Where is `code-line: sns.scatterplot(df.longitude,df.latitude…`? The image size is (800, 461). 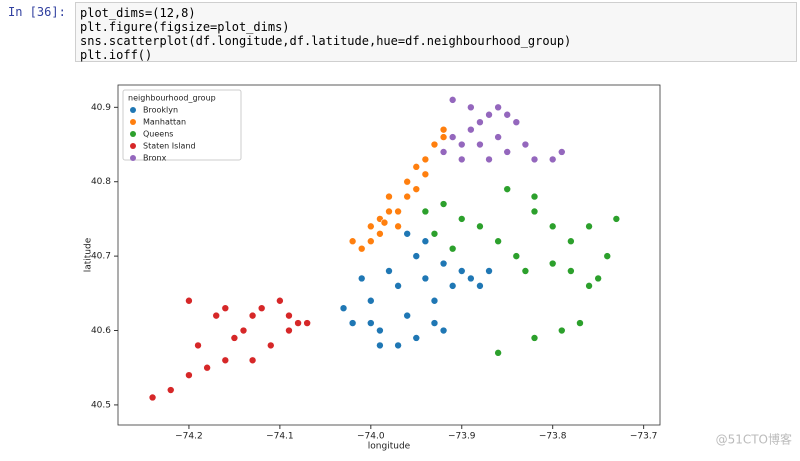
code-line: sns.scatterplot(df.longitude,df.latitude… is located at coordinates (326, 41).